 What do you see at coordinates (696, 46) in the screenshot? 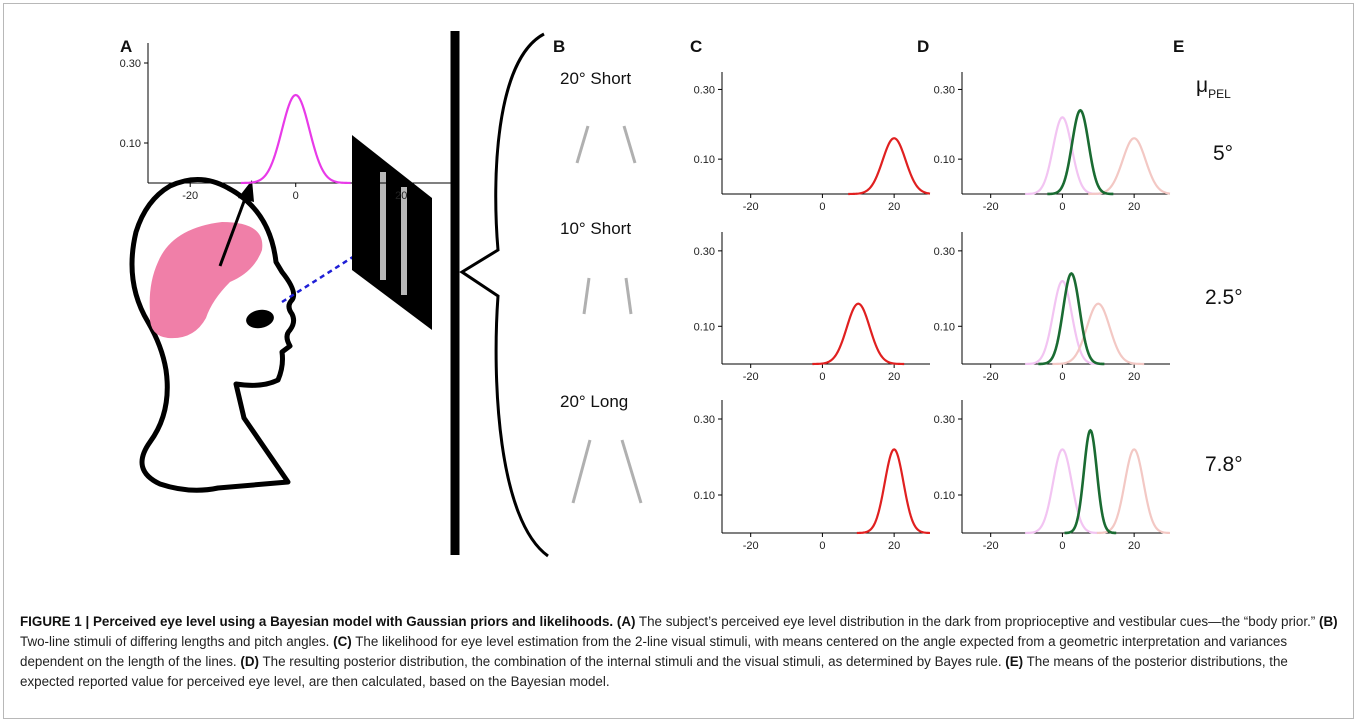
I see `panel-letter-c: C` at bounding box center [696, 46].